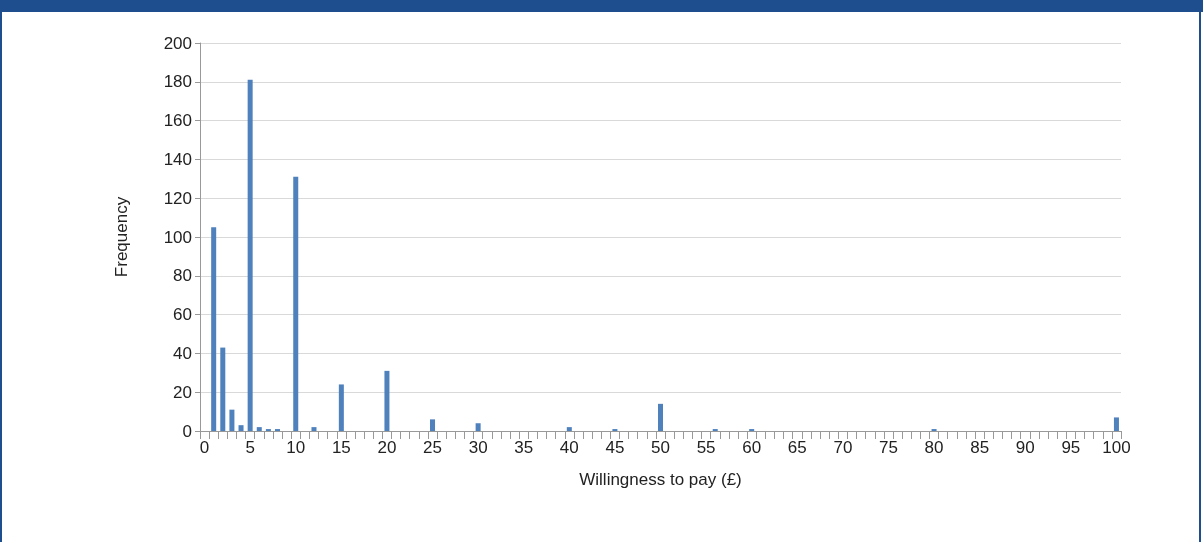 The width and height of the screenshot is (1203, 542). Describe the element at coordinates (187, 431) in the screenshot. I see `y-tick-label: 0` at that location.